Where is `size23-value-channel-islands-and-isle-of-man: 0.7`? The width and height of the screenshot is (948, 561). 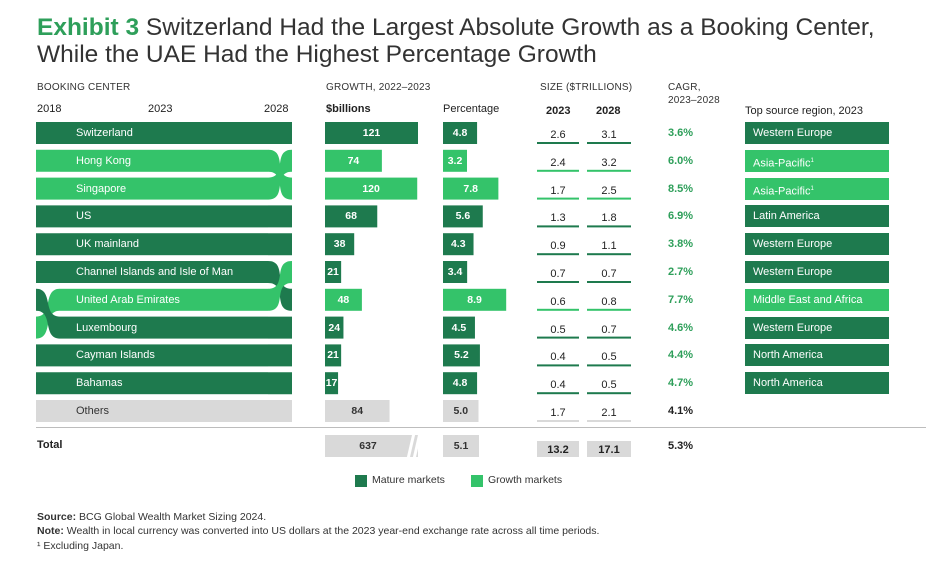
size23-value-channel-islands-and-isle-of-man: 0.7 is located at coordinates (558, 274).